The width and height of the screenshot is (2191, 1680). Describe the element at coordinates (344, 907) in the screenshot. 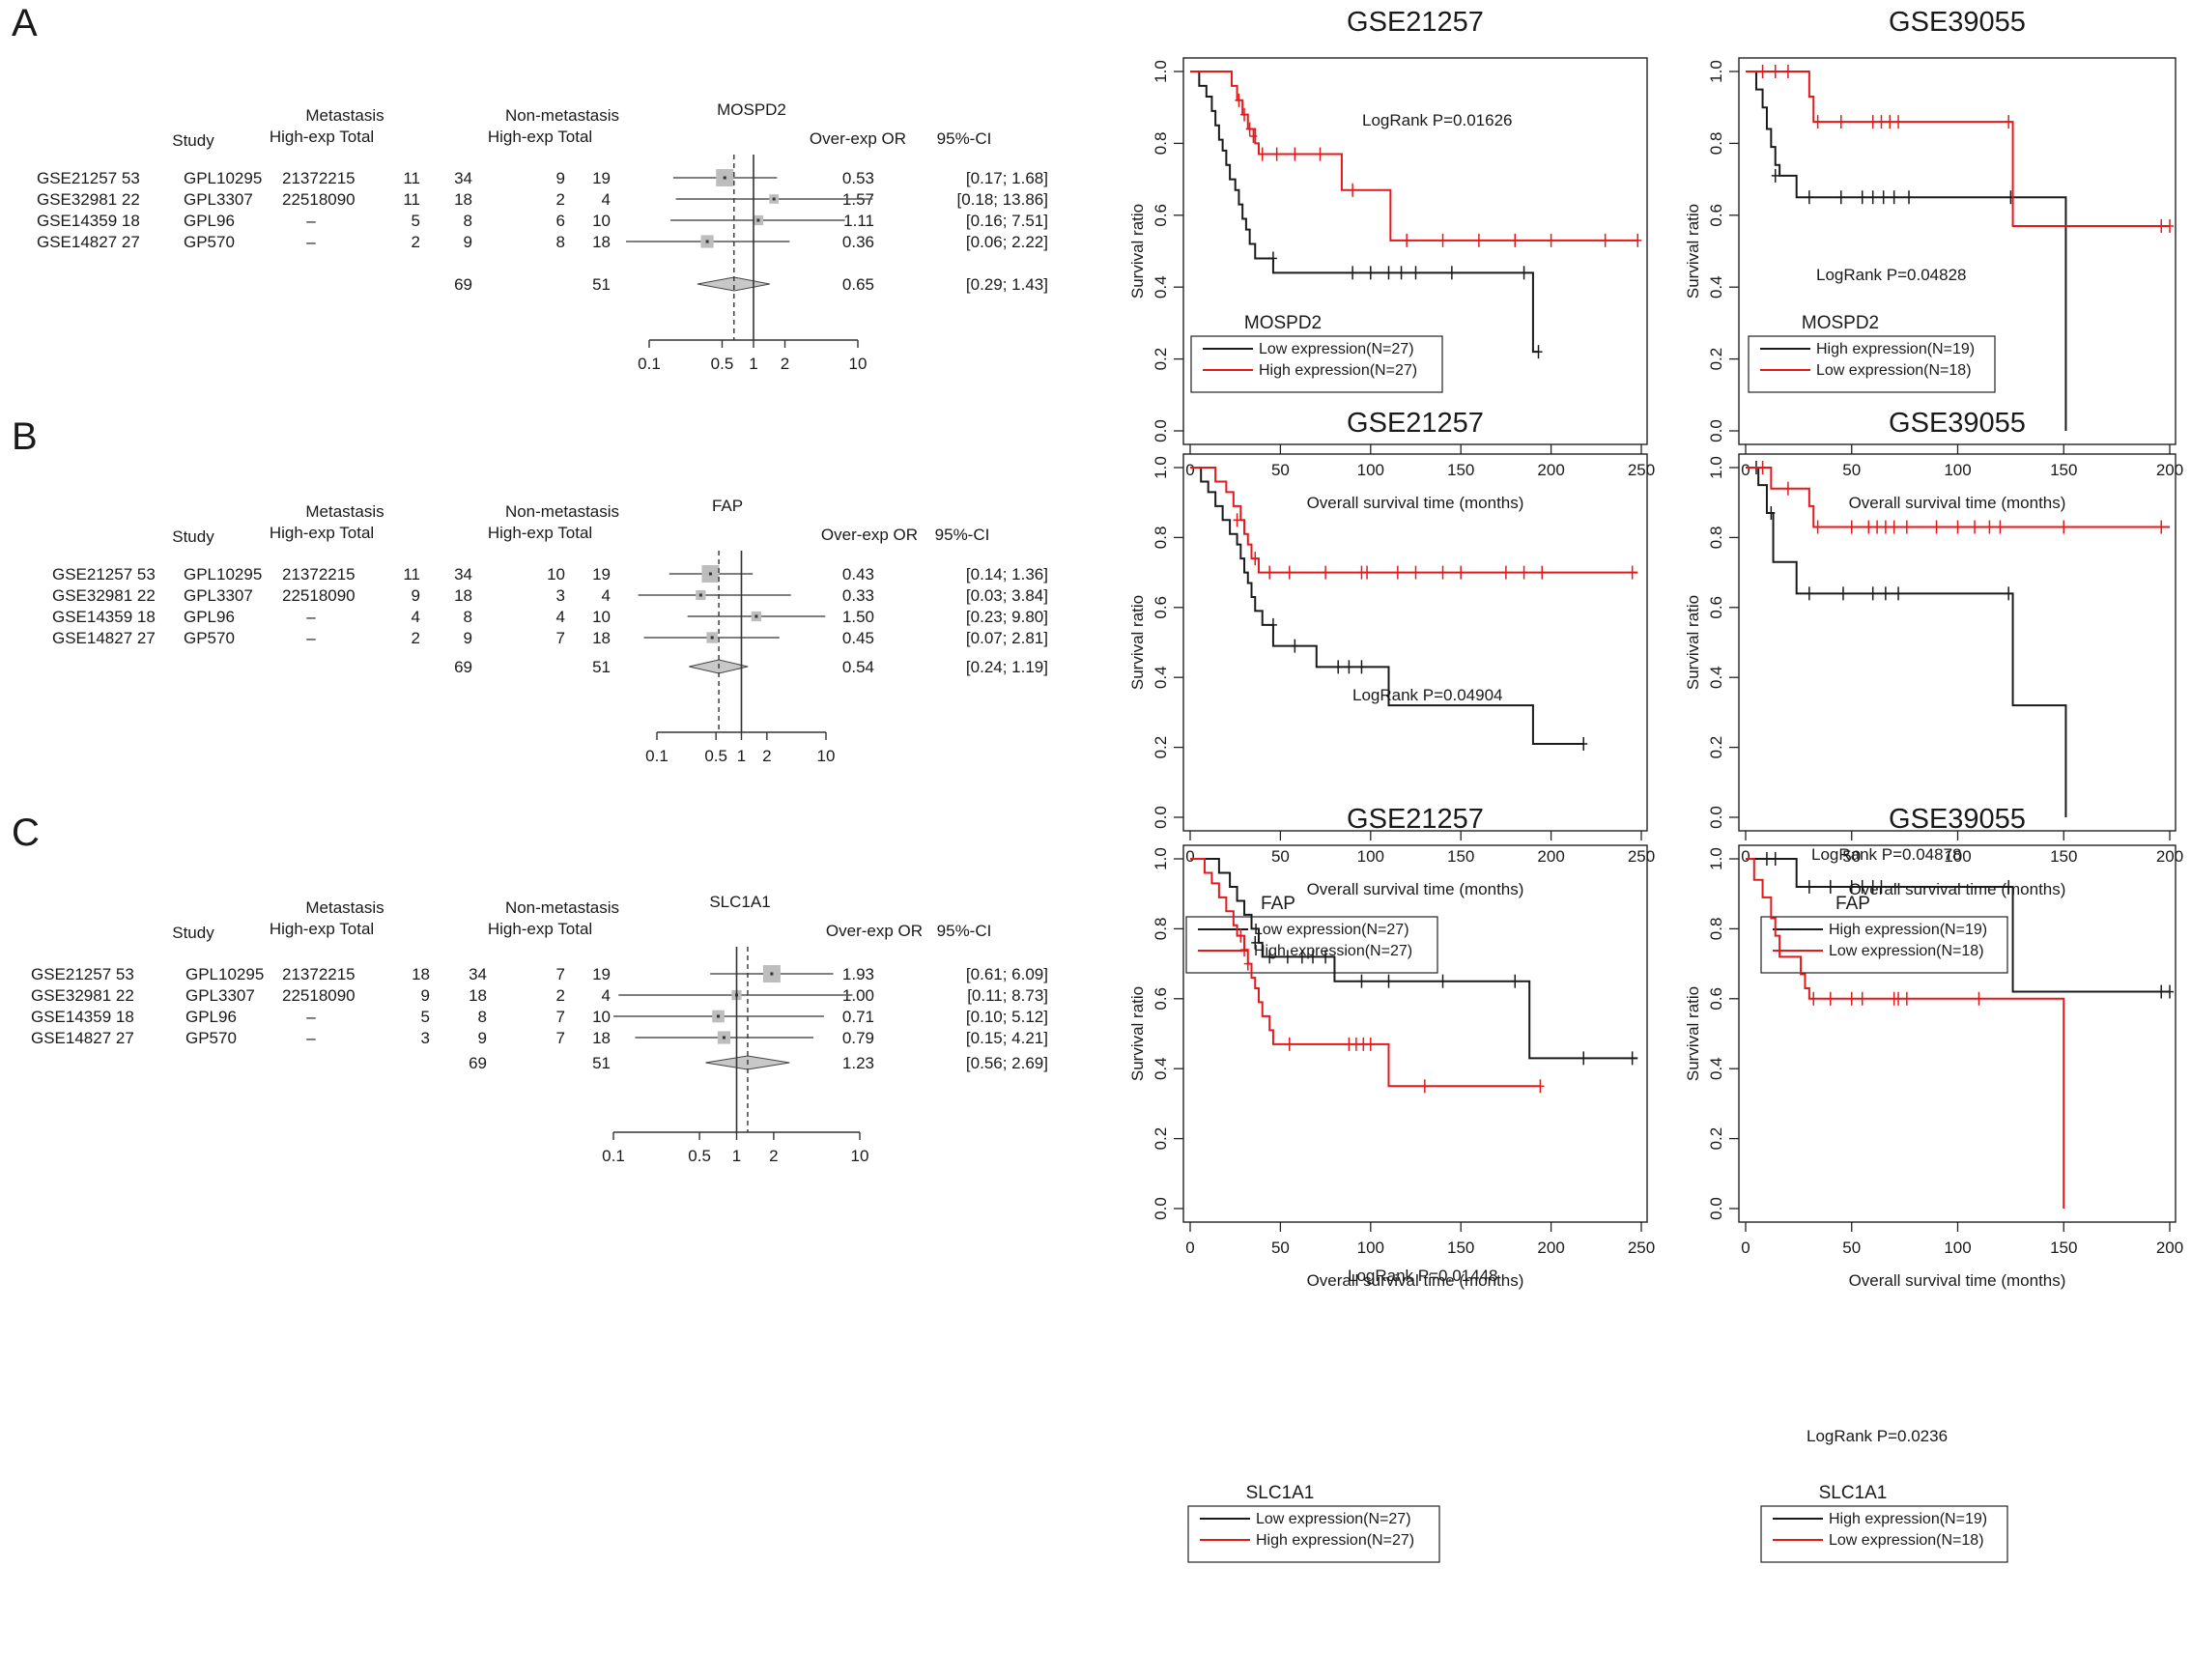

I see `header-metastasis: Metastasis` at that location.